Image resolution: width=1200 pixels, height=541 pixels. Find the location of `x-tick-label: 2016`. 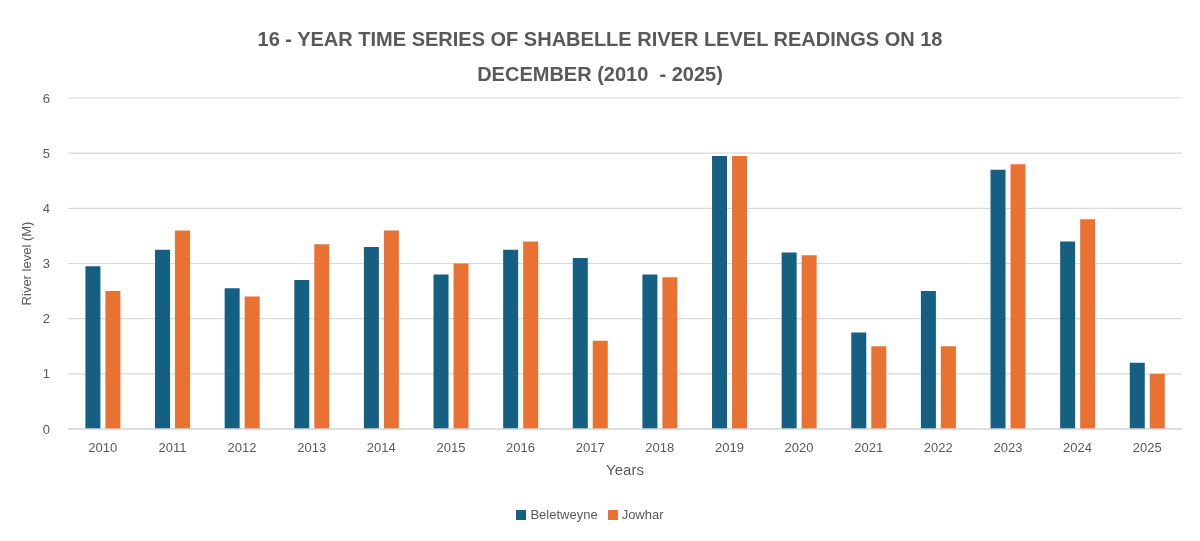

x-tick-label: 2016 is located at coordinates (521, 448).